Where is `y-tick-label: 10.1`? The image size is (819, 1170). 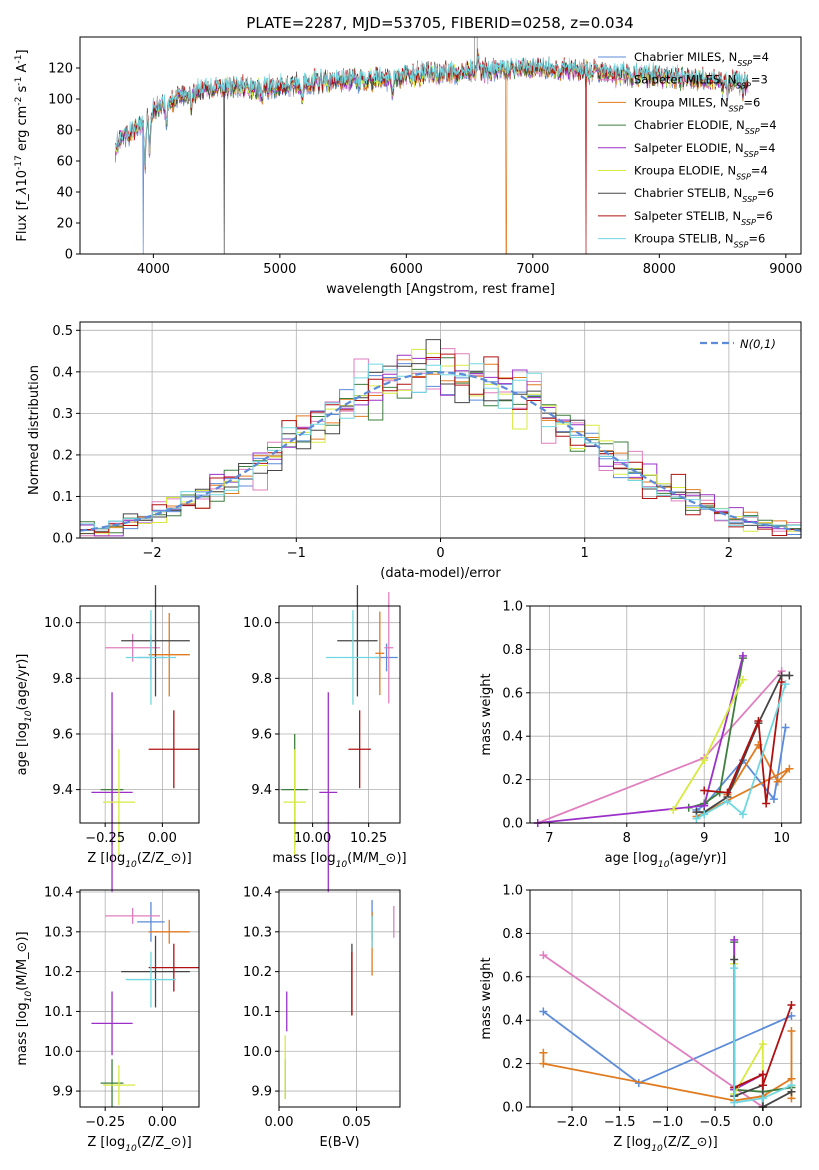
y-tick-label: 10.1 is located at coordinates (58, 1012).